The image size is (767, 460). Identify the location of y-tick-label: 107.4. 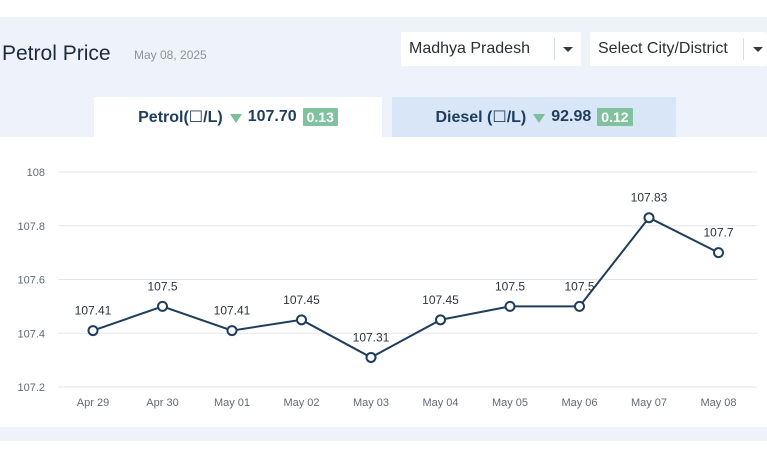
(31, 334).